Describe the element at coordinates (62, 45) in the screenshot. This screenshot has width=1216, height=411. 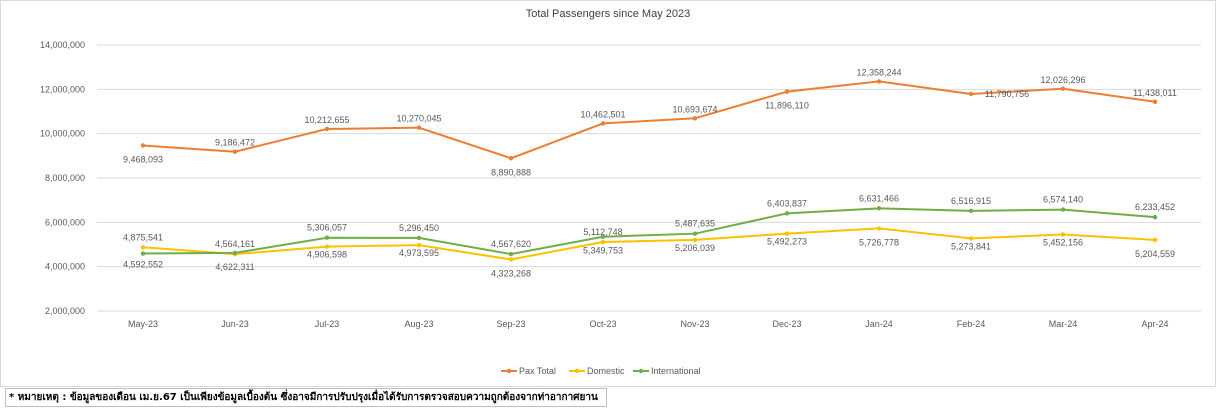
I see `y-tick-label: 14,000,000` at that location.